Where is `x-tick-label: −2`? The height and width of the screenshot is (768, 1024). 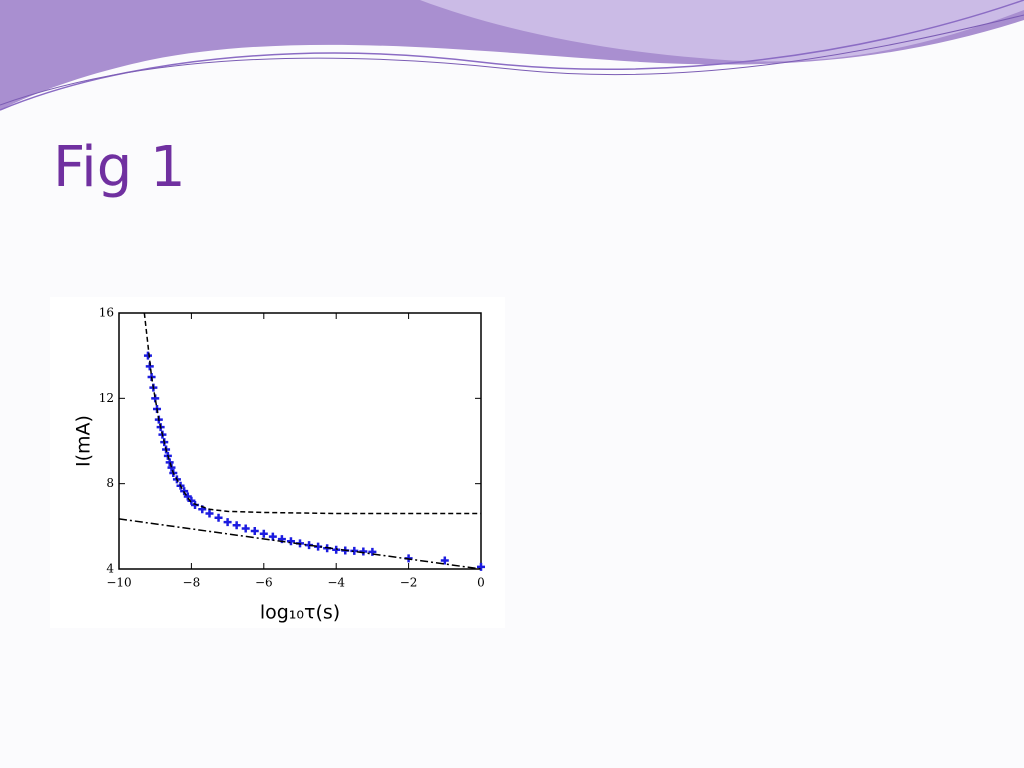 x-tick-label: −2 is located at coordinates (409, 583).